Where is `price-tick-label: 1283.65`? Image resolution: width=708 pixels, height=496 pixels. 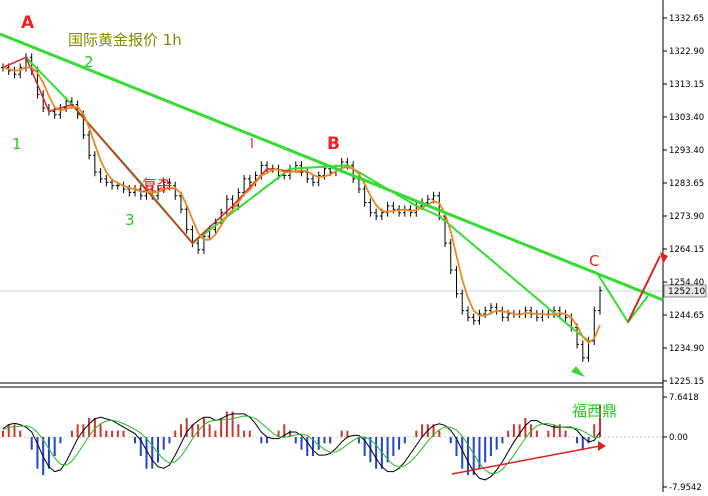
price-tick-label: 1283.65 is located at coordinates (686, 184).